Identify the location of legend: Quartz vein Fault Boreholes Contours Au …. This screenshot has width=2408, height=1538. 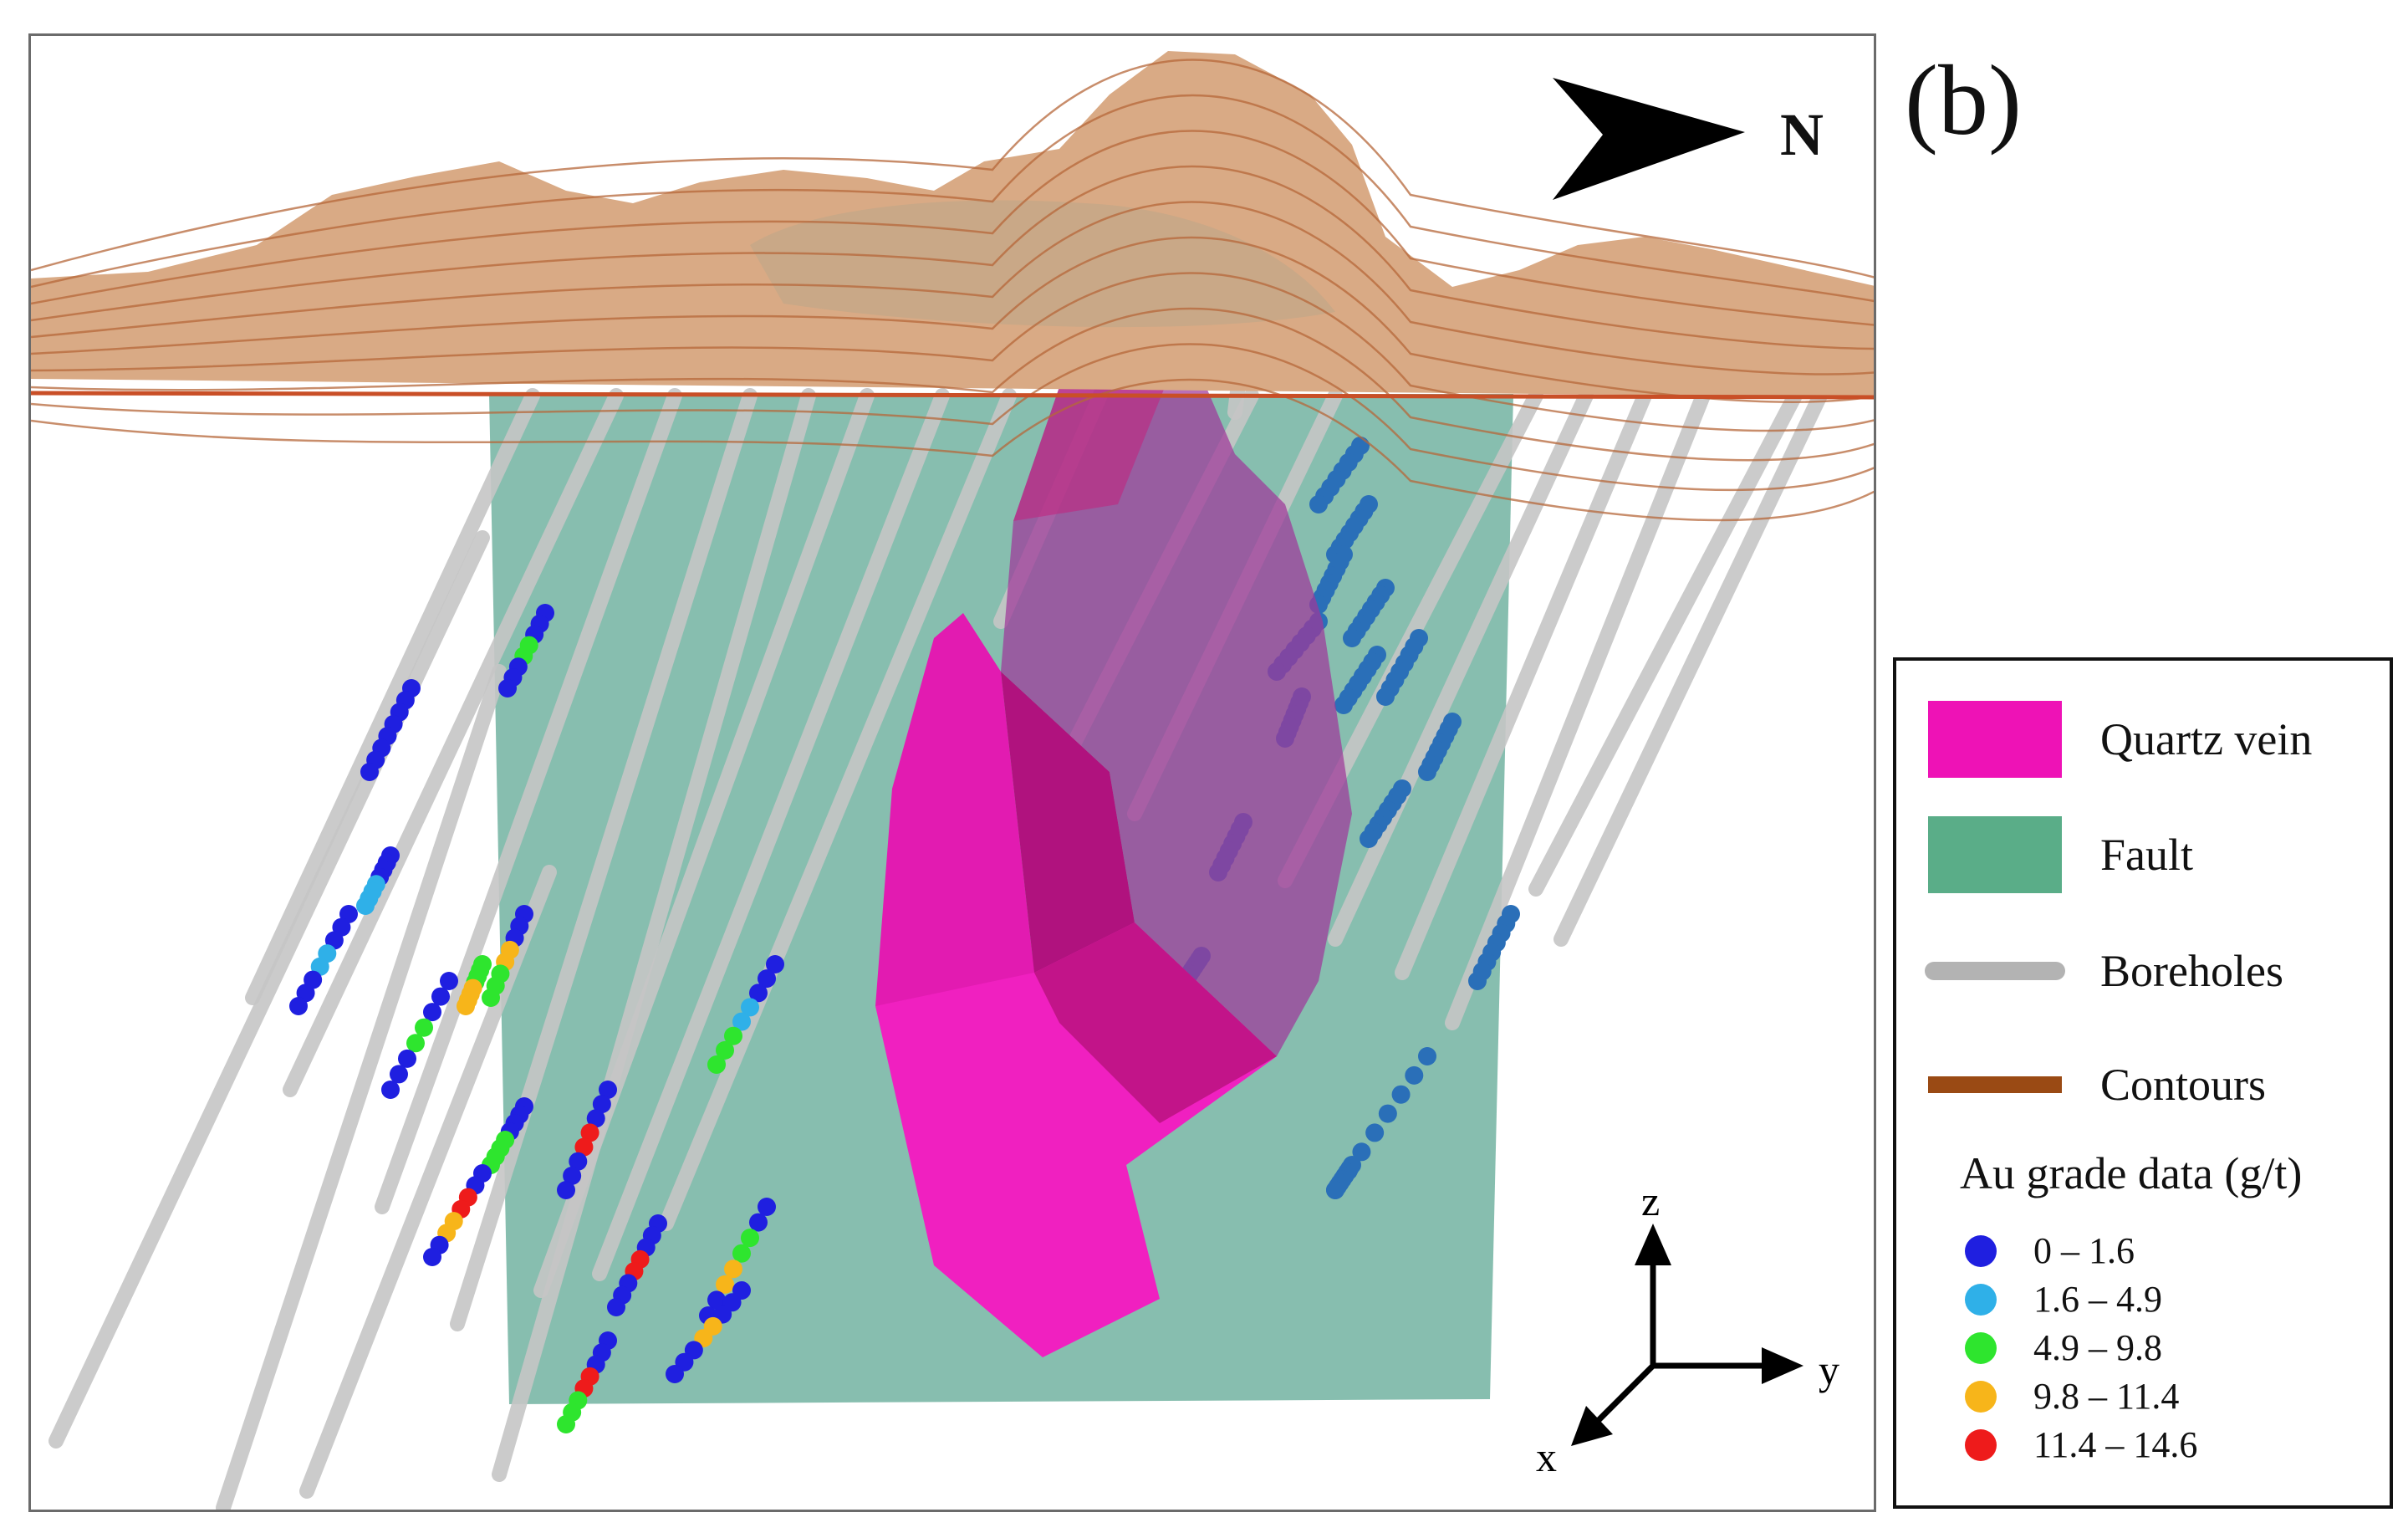
(2143, 1083).